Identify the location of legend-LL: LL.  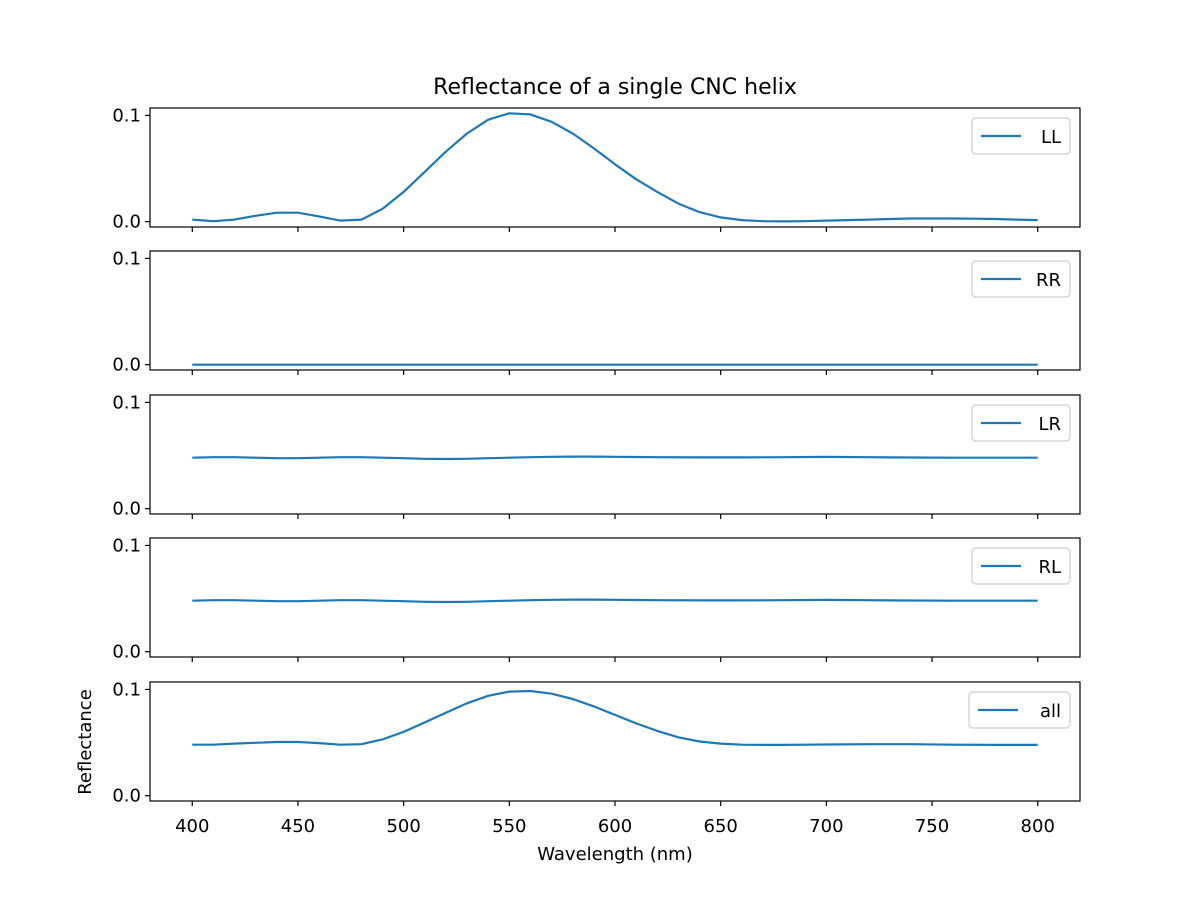
(1021, 136).